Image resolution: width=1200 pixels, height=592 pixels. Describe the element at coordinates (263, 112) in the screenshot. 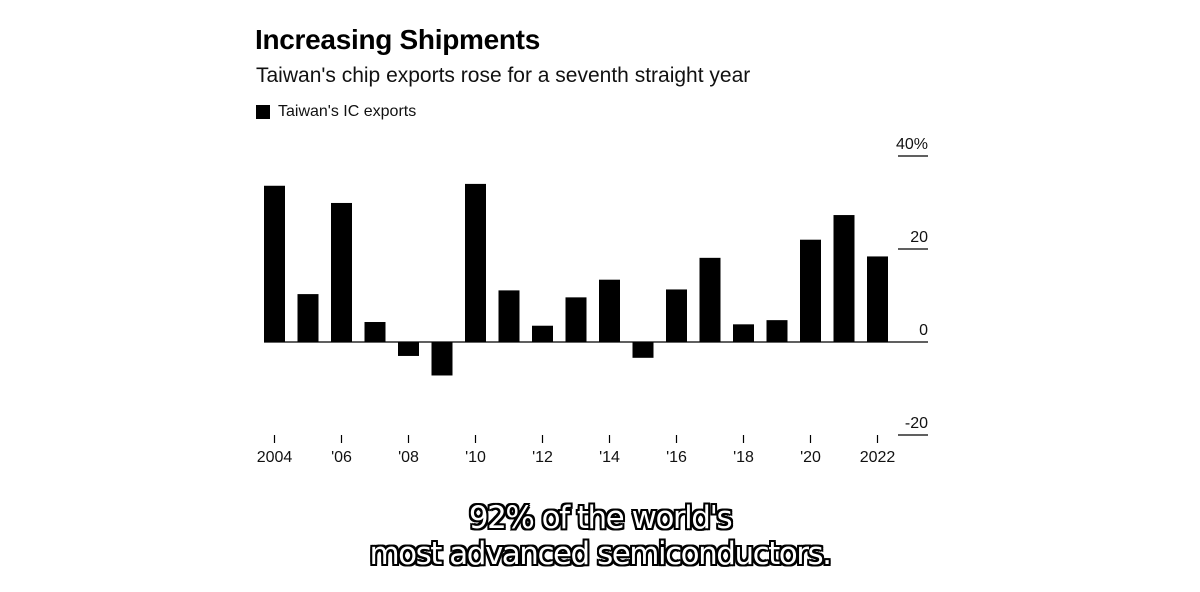

I see `legend-swatch` at that location.